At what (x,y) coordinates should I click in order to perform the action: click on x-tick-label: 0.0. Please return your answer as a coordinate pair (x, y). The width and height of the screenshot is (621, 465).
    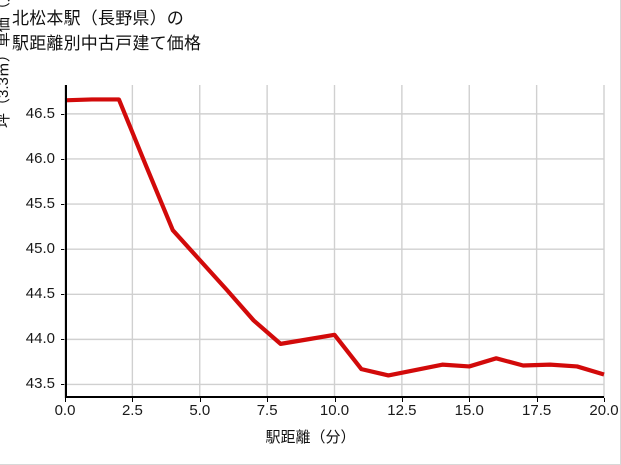
    Looking at the image, I should click on (65, 410).